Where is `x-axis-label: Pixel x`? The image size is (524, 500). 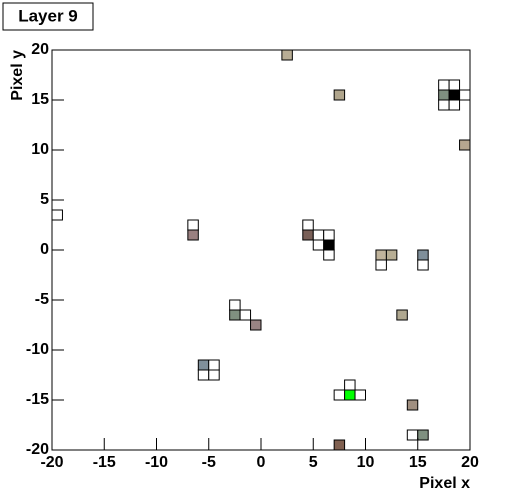
x-axis-label: Pixel x is located at coordinates (444, 483).